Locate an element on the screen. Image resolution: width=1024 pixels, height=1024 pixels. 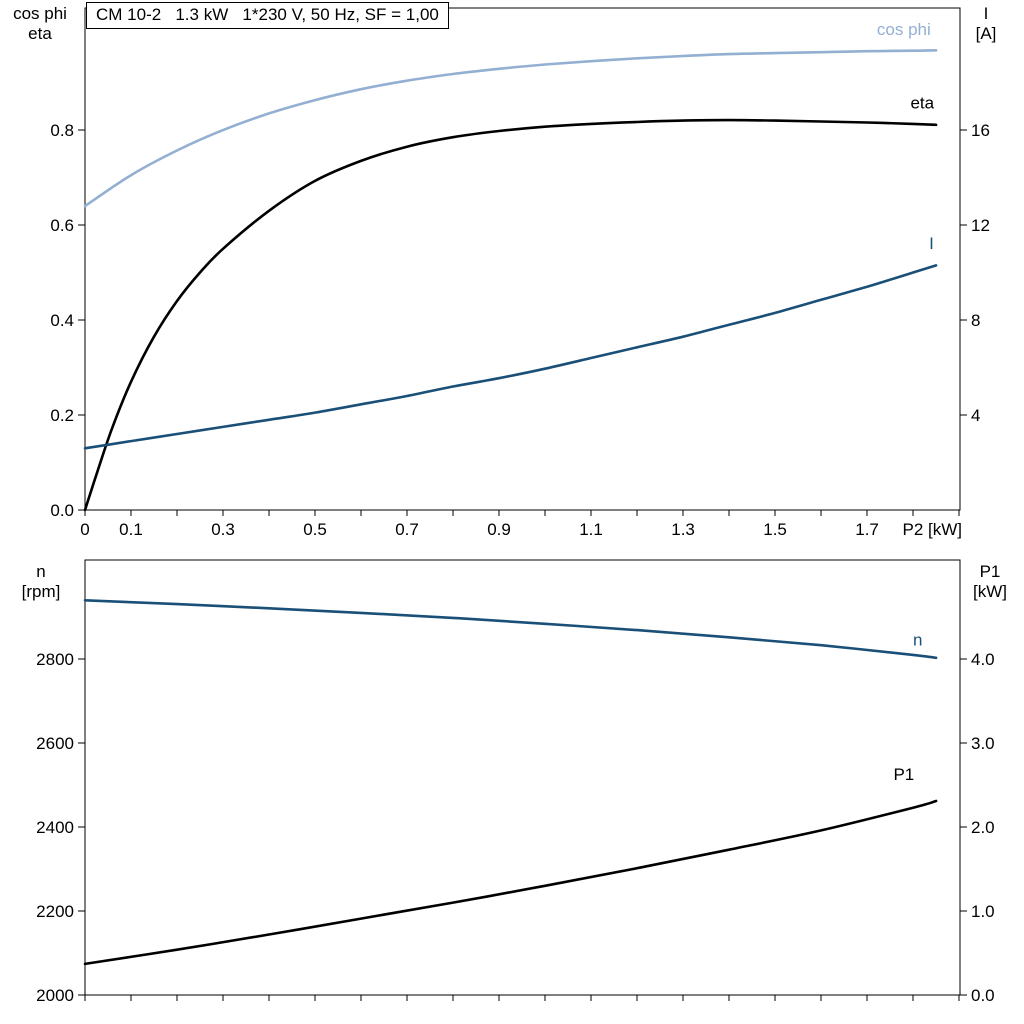
bottom-left-axis-title: n [rpm] is located at coordinates (41, 582).